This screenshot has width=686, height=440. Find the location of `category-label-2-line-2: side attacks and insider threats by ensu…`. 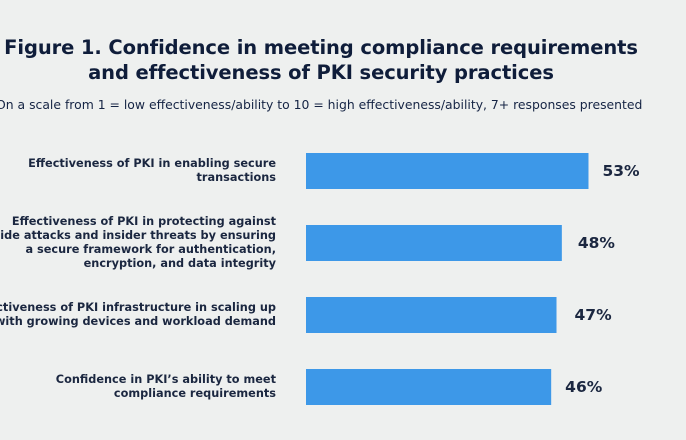

category-label-2-line-2: side attacks and insider threats by ensu… is located at coordinates (138, 235).